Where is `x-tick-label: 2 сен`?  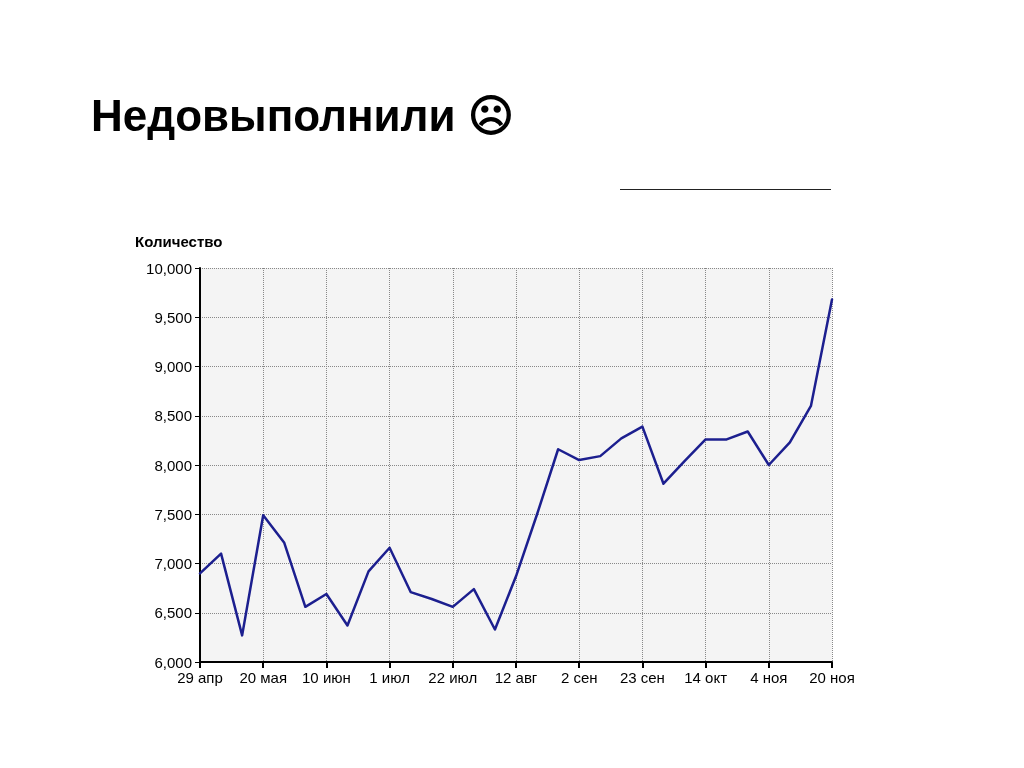
x-tick-label: 2 сен is located at coordinates (579, 677).